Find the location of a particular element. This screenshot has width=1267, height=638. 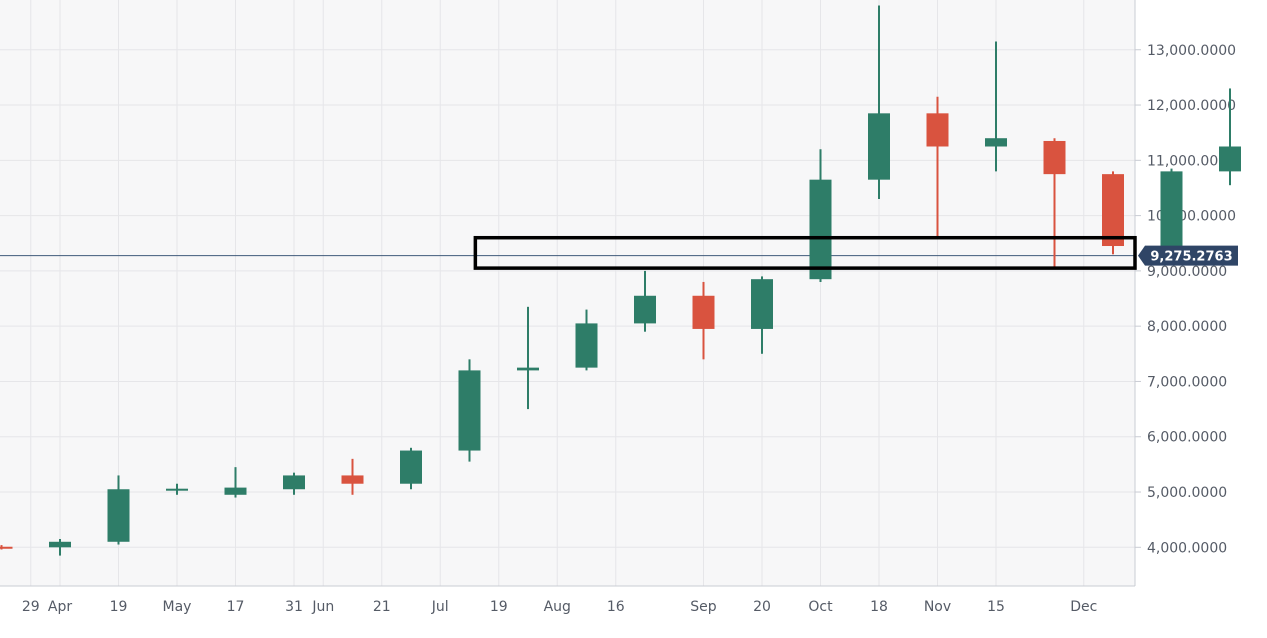

x-tick-label: 21 is located at coordinates (382, 607).